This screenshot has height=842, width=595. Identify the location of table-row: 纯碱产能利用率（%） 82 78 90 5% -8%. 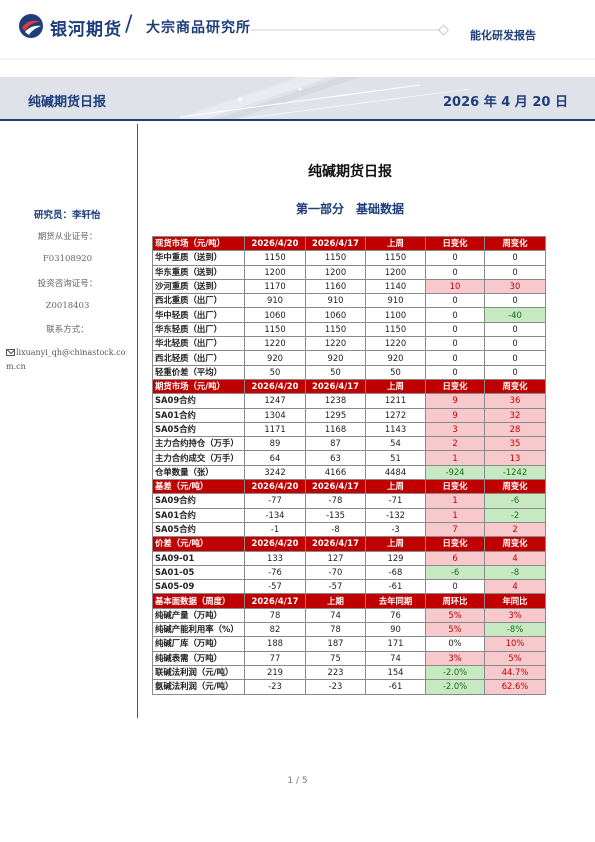
(349, 630).